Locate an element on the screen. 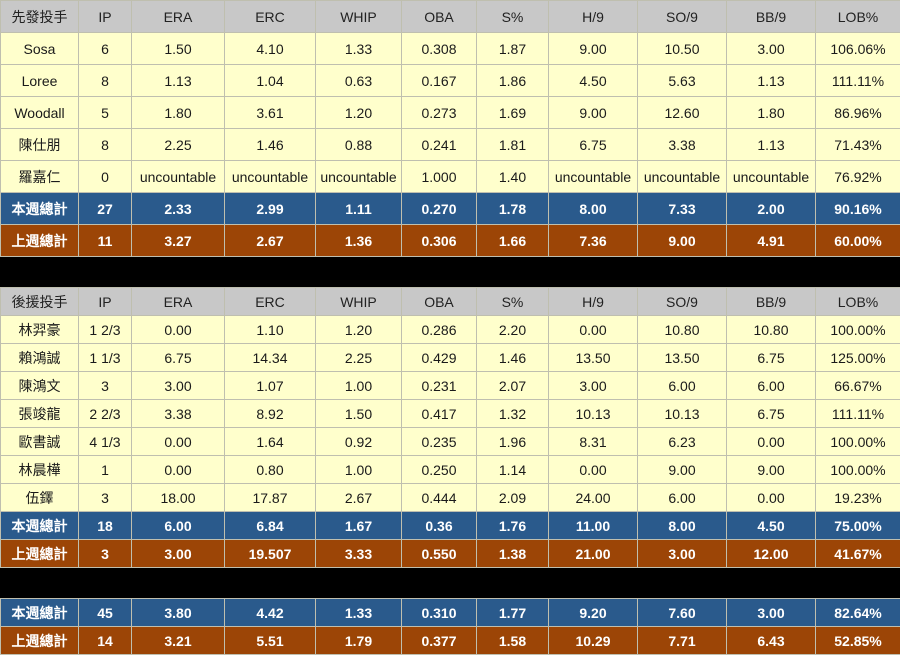  stat-cell: 0.36 is located at coordinates (439, 526).